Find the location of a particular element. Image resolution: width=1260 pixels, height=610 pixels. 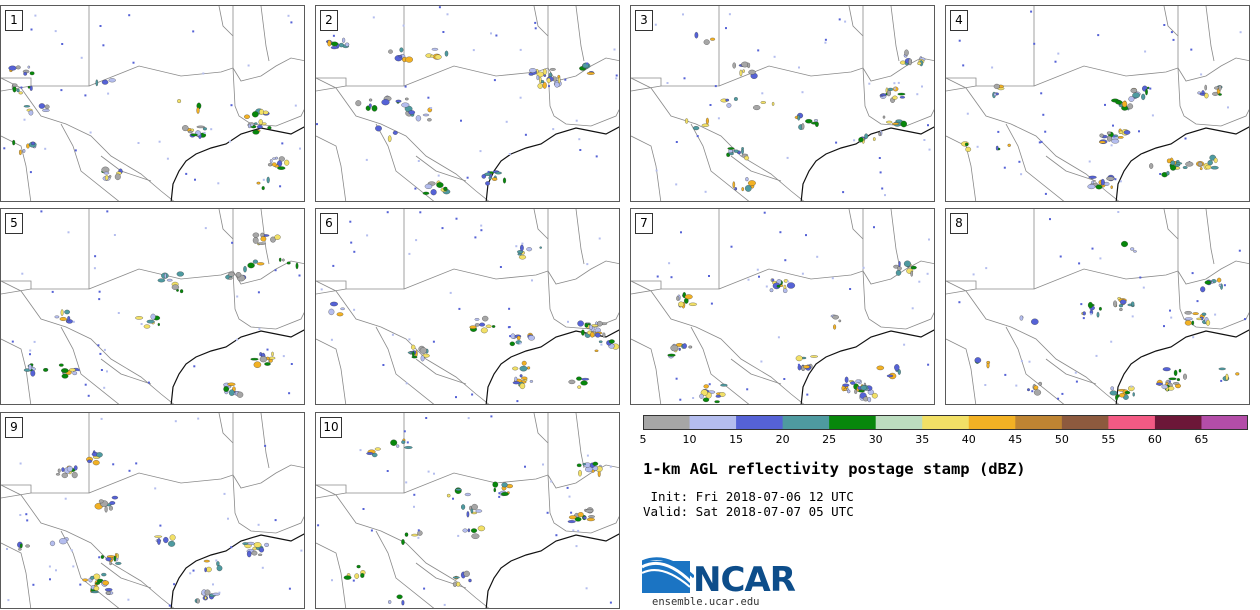

member-panel-1: 1 is located at coordinates (152, 103).